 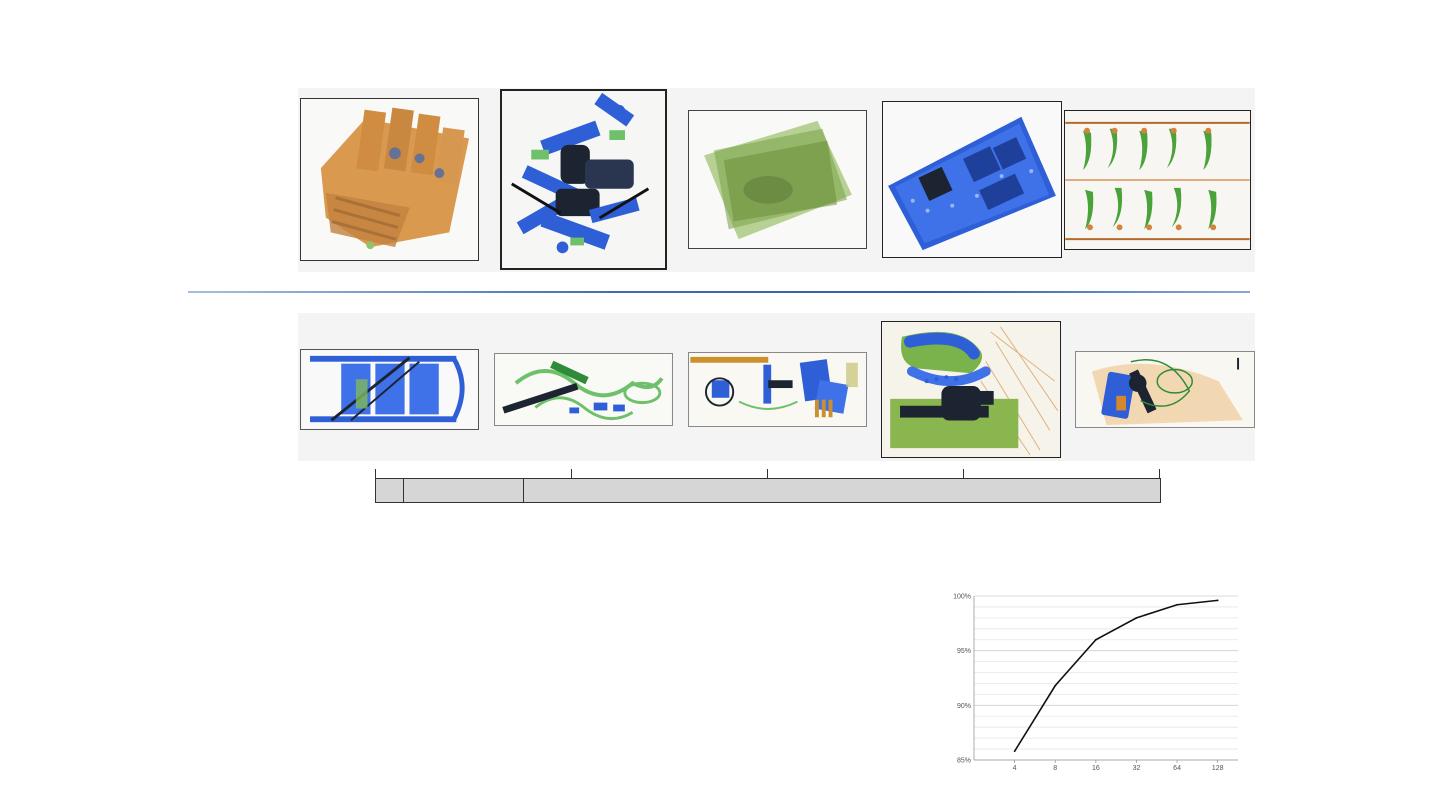 What do you see at coordinates (964, 651) in the screenshot?
I see `y-tick-label: 95%` at bounding box center [964, 651].